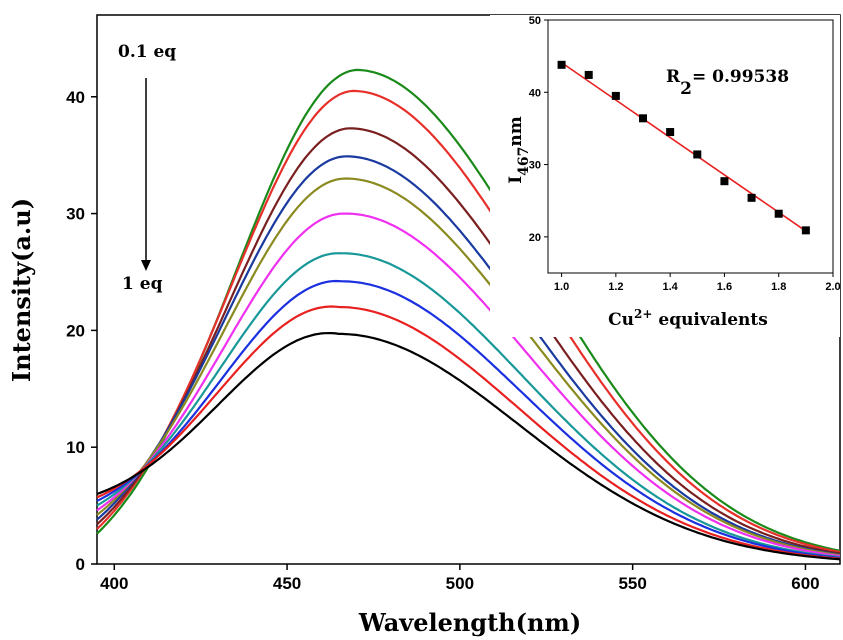 This screenshot has height=640, width=843. What do you see at coordinates (114, 583) in the screenshot?
I see `main-x-tick-label: 400` at bounding box center [114, 583].